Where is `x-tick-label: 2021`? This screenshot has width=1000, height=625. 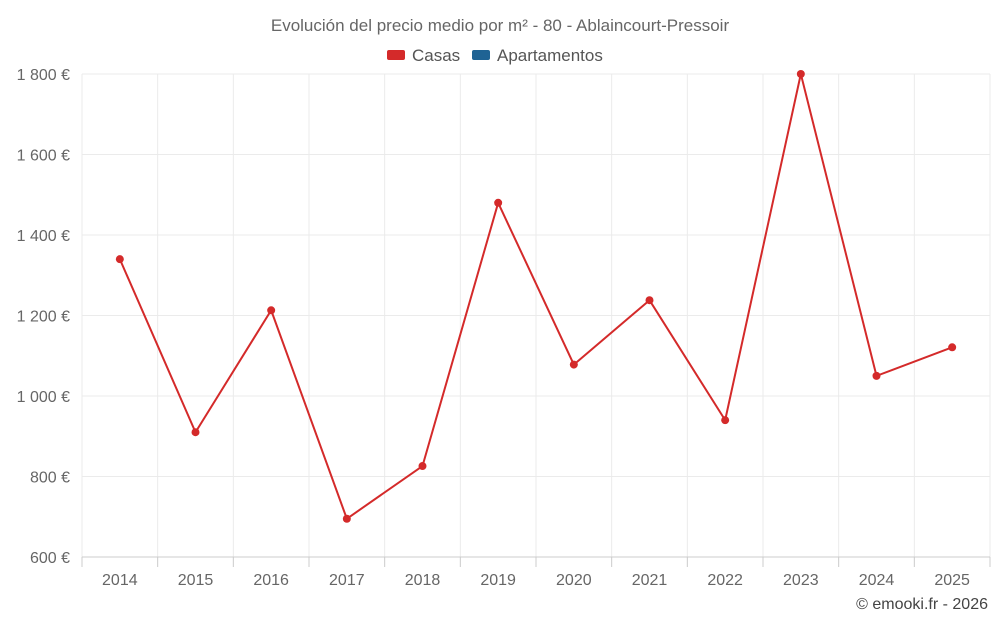
x-tick-label: 2021 is located at coordinates (650, 580).